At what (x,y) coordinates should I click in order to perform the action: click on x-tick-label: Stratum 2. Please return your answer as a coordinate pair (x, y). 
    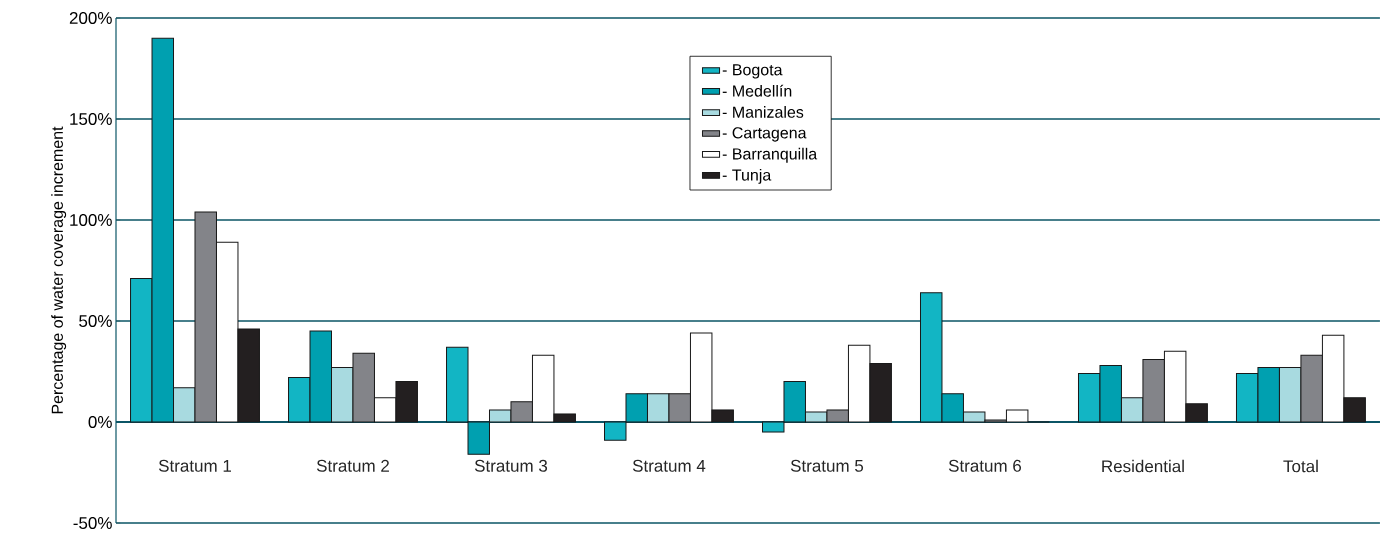
    Looking at the image, I should click on (352, 465).